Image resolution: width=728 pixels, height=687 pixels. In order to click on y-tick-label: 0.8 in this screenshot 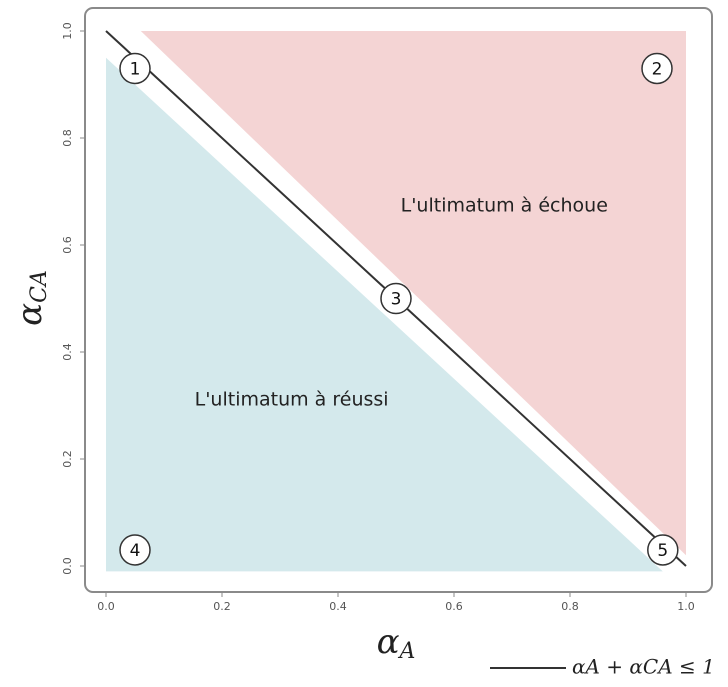, I will do `click(67, 138)`.